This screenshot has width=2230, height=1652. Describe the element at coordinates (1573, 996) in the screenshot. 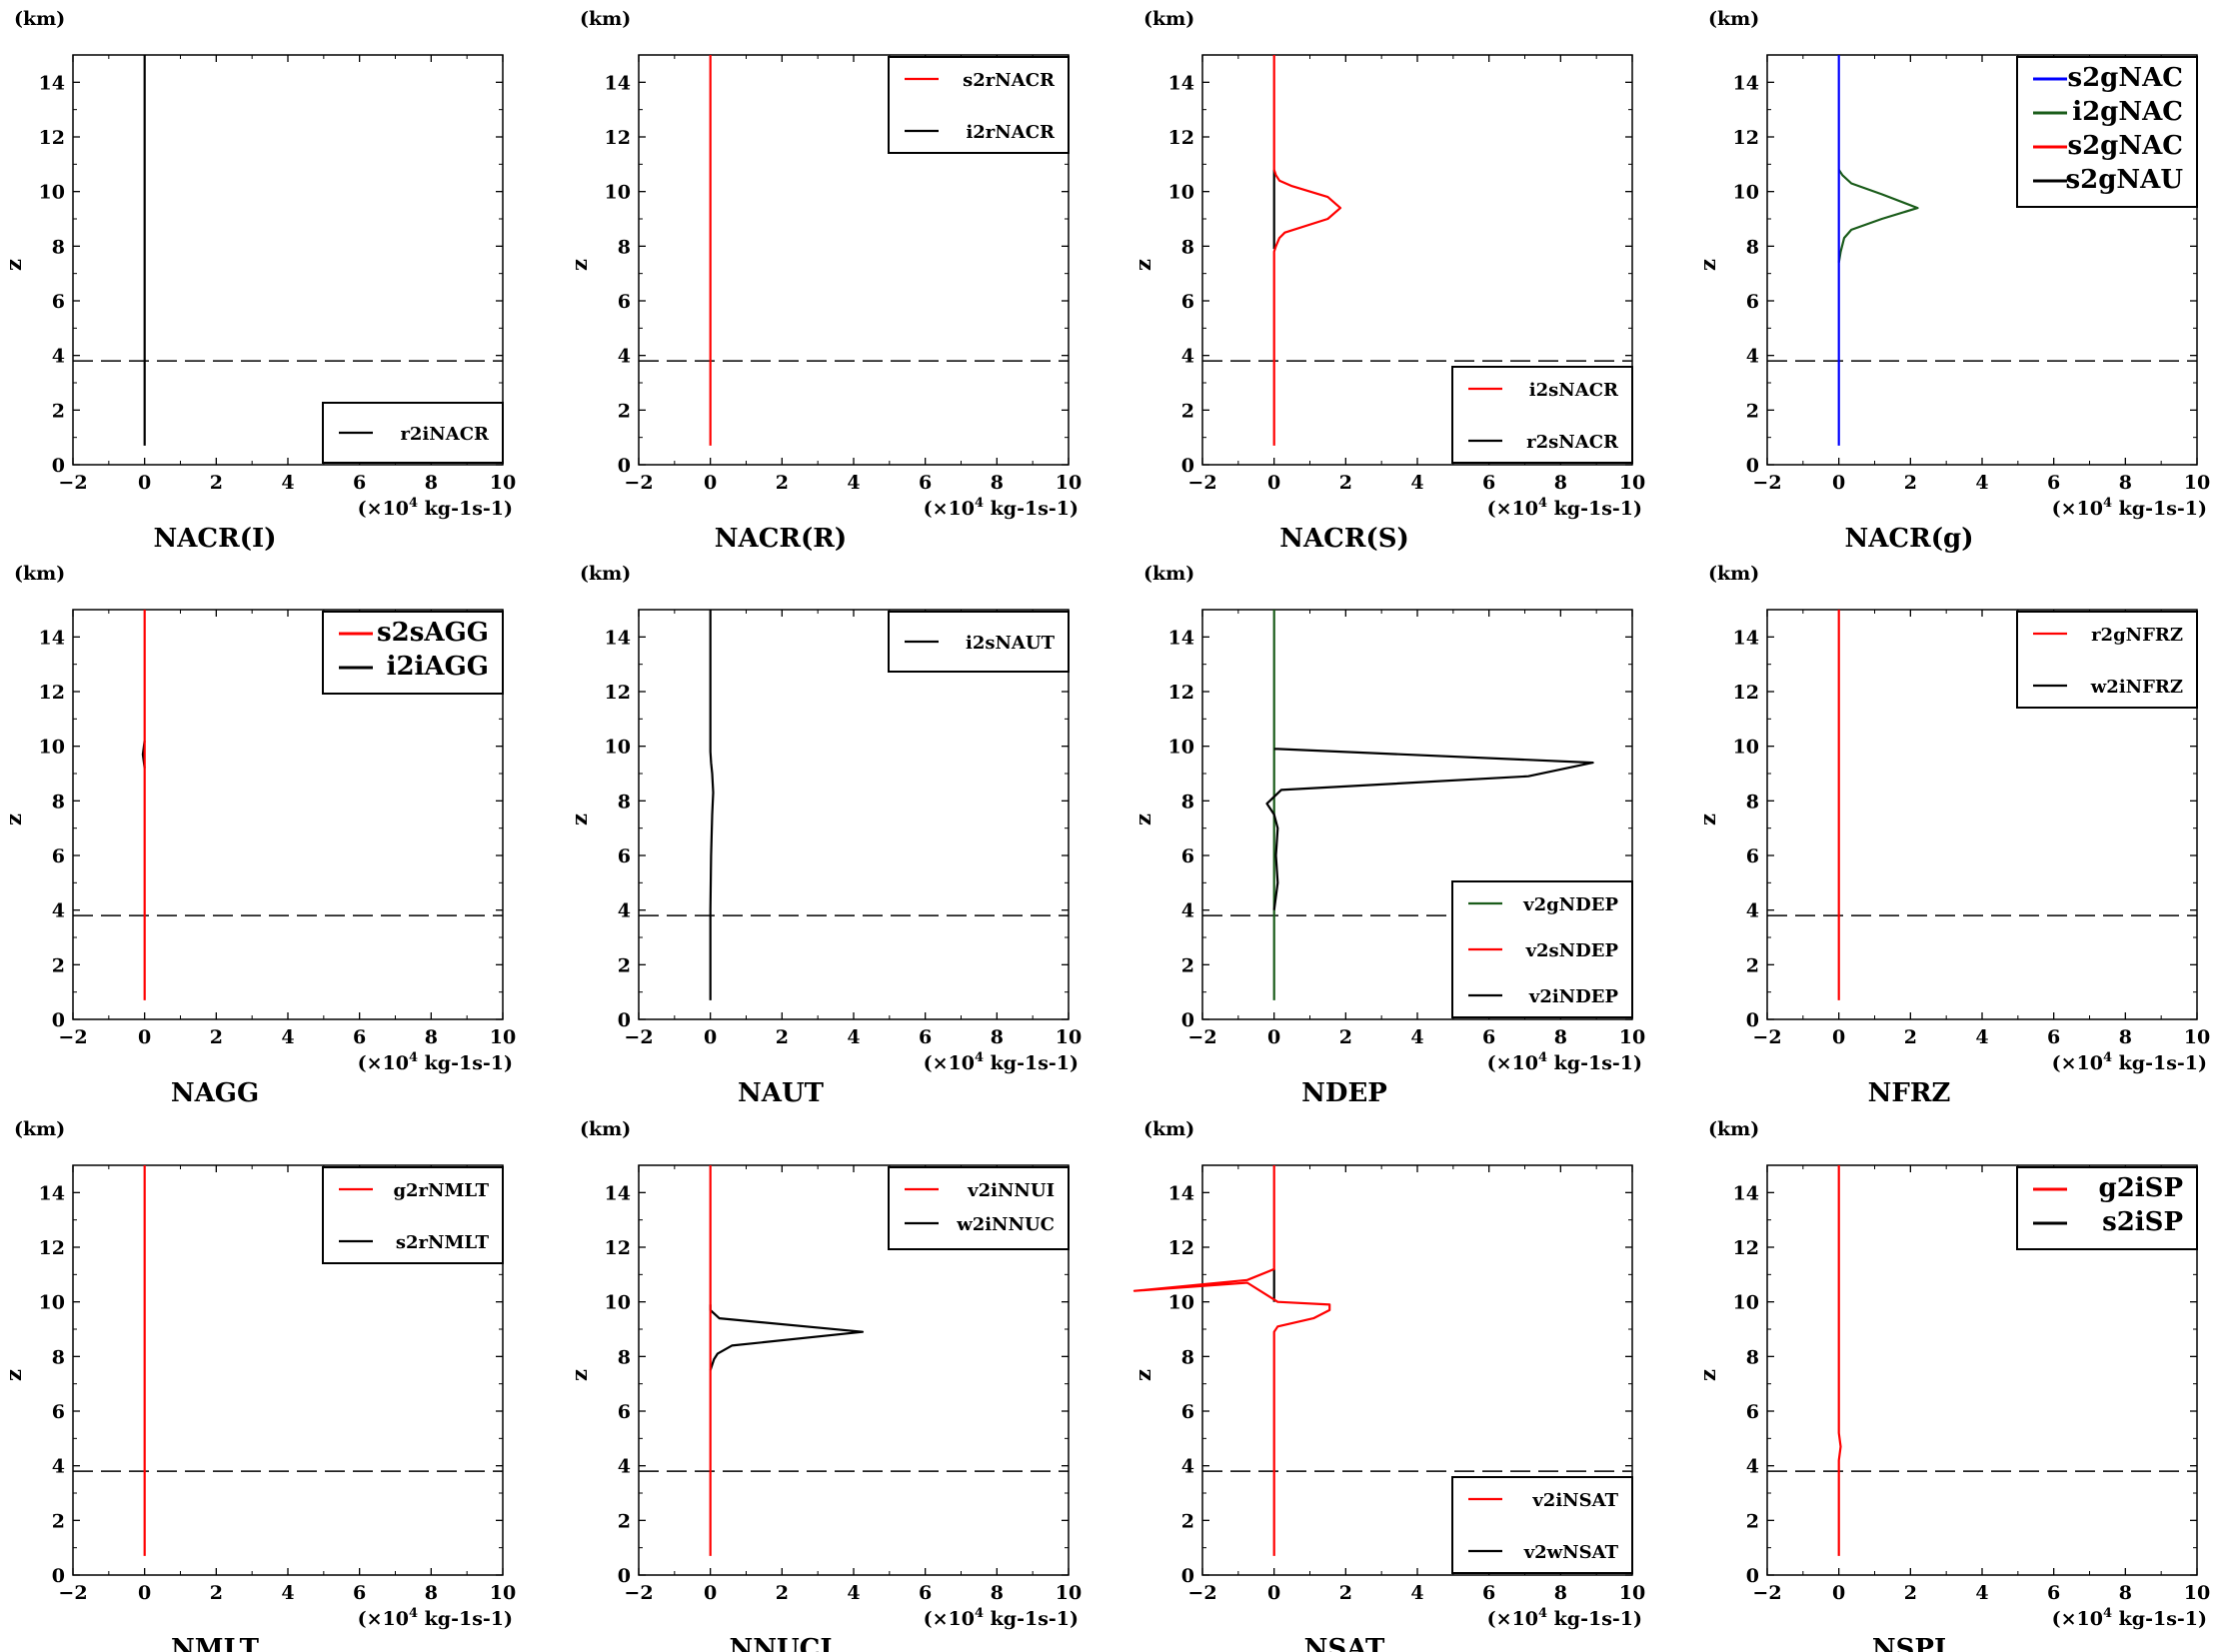

I see `legend-entry-label: v2iNDEP` at that location.